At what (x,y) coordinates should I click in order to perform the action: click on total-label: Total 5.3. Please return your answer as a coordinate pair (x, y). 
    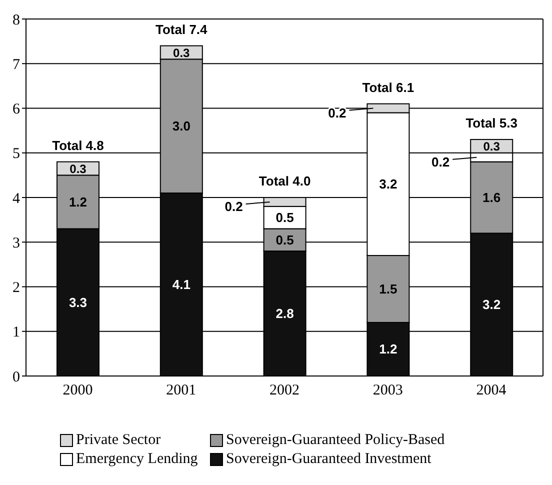
    Looking at the image, I should click on (492, 122).